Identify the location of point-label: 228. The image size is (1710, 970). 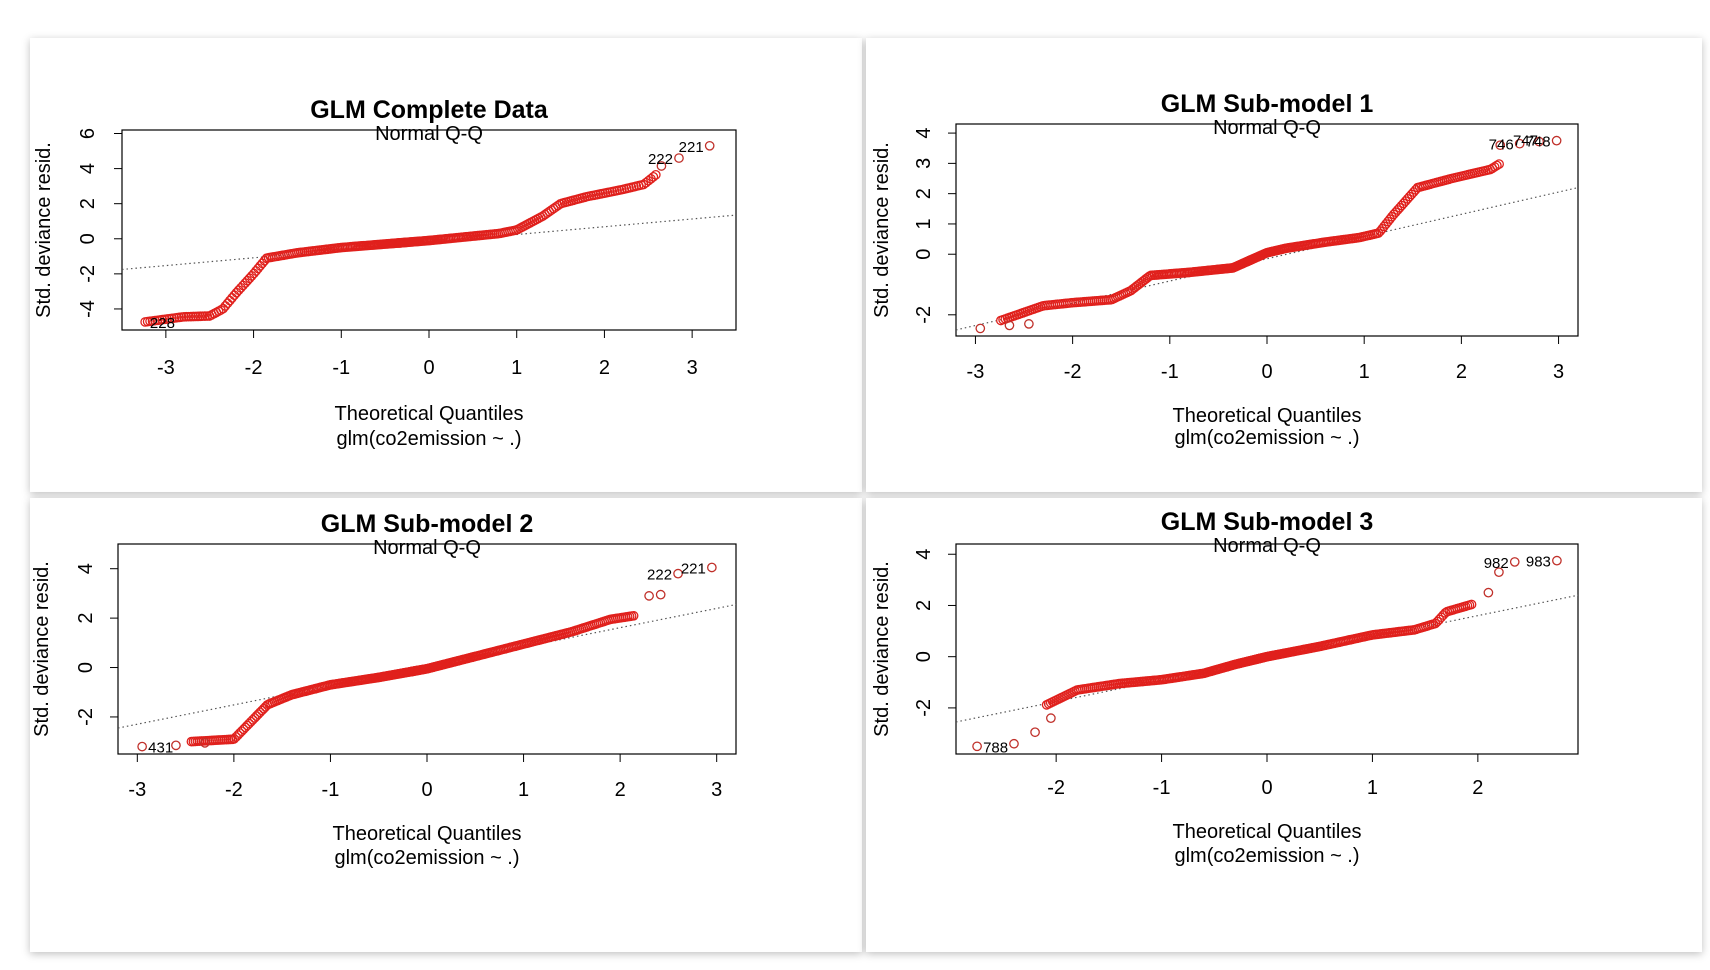
(162, 323).